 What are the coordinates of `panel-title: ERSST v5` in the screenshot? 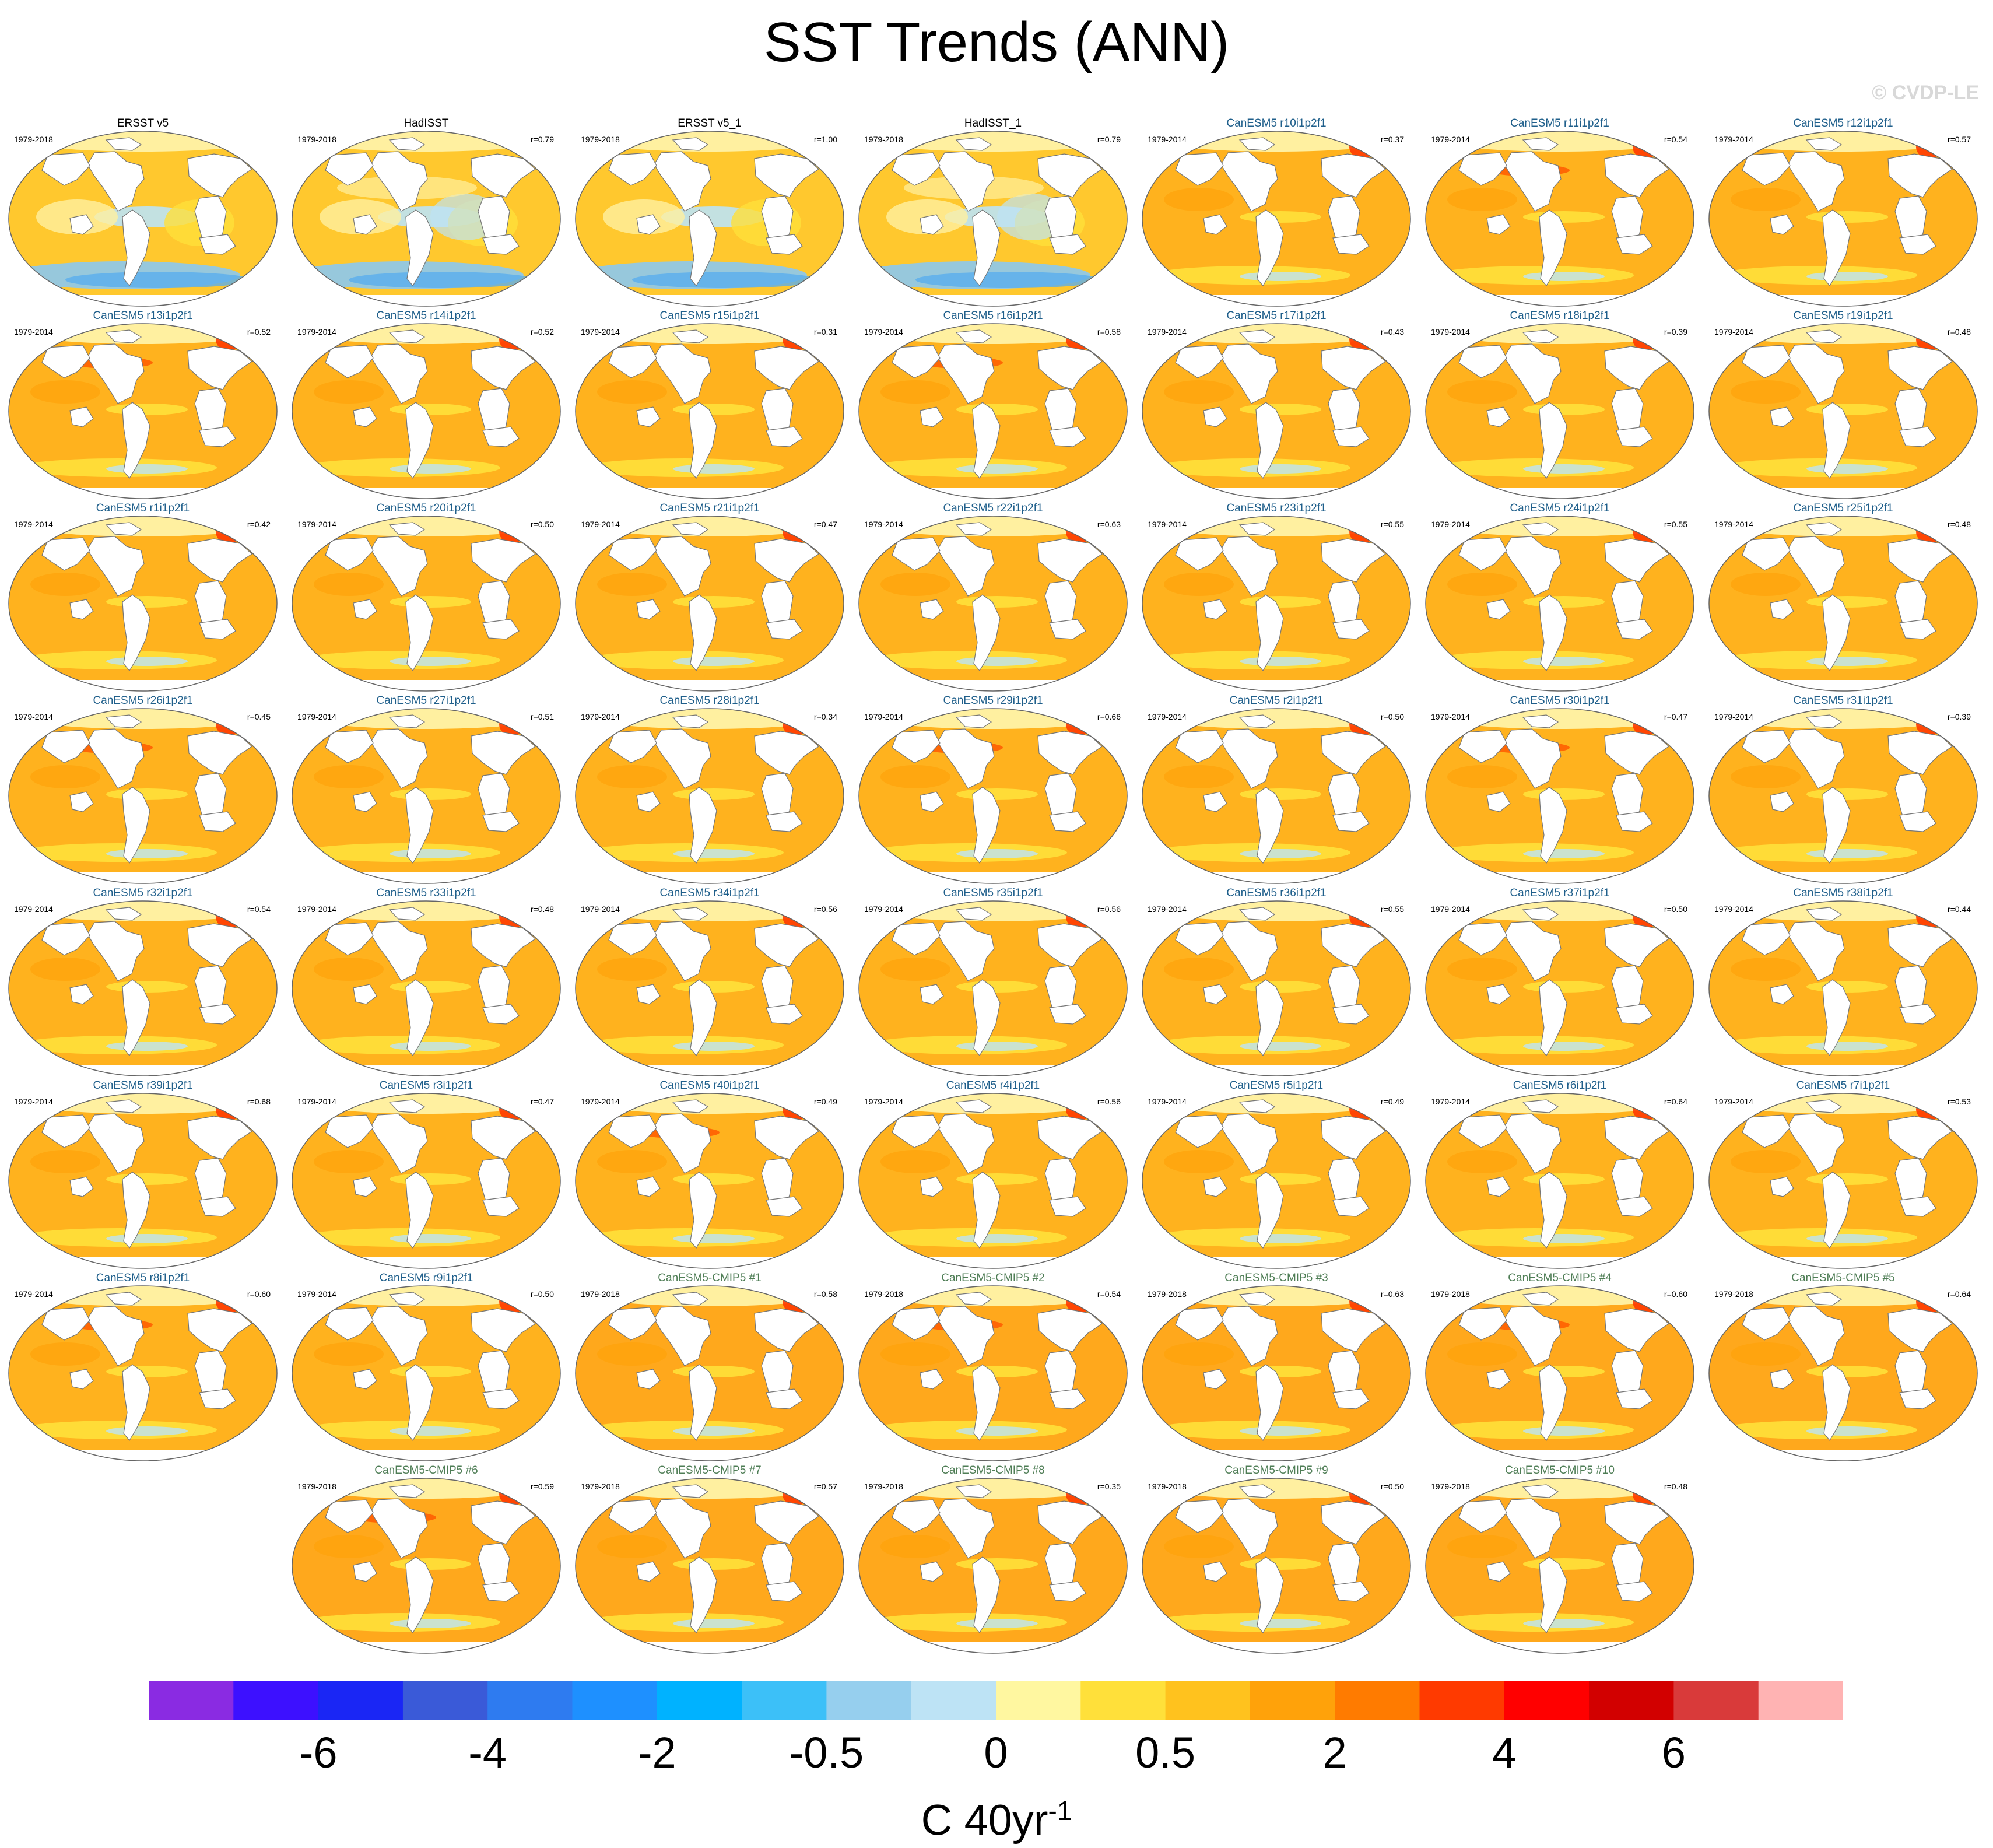 It's located at (143, 123).